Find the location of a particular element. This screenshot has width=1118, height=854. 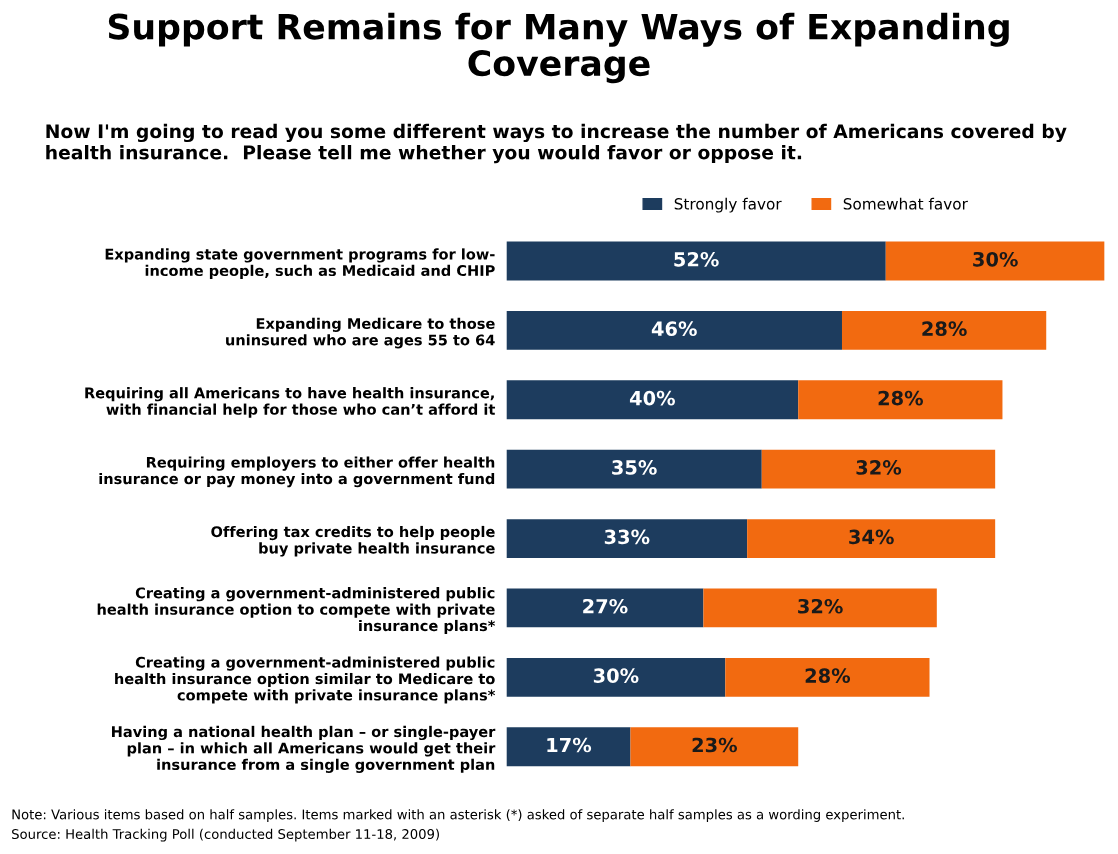

chart-subtitle: Now I'm going to read you some different ways to increase the number of Americans covered by health insurance. Please tell me whether you would favor or oppose it. is located at coordinates (556, 143).